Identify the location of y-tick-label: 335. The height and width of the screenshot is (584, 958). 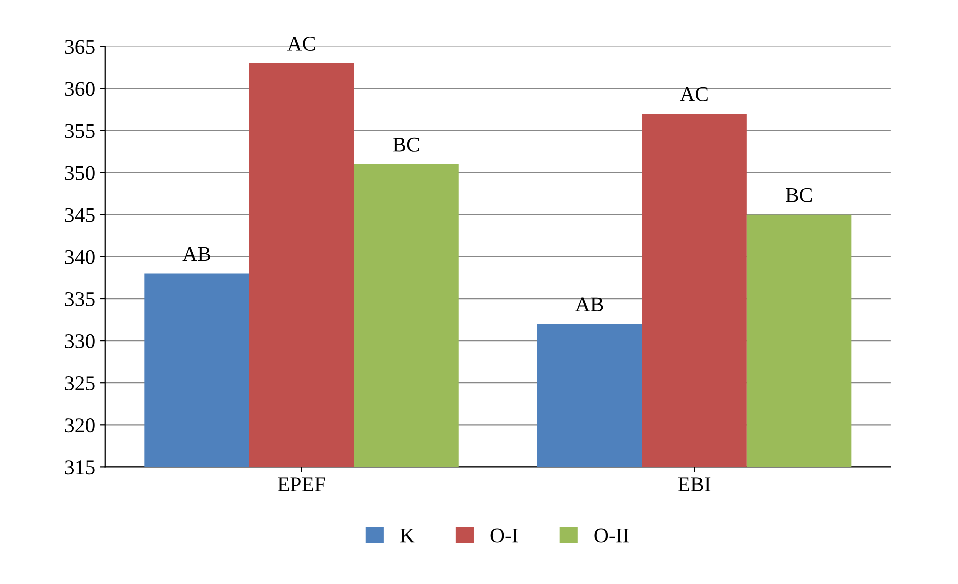
(80, 299).